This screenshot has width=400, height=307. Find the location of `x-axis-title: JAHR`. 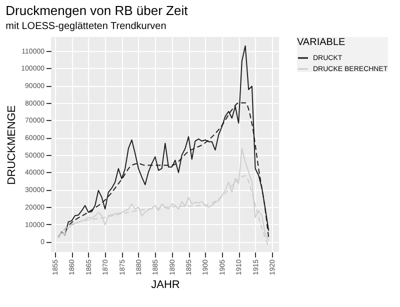

x-axis-title: JAHR is located at coordinates (165, 285).